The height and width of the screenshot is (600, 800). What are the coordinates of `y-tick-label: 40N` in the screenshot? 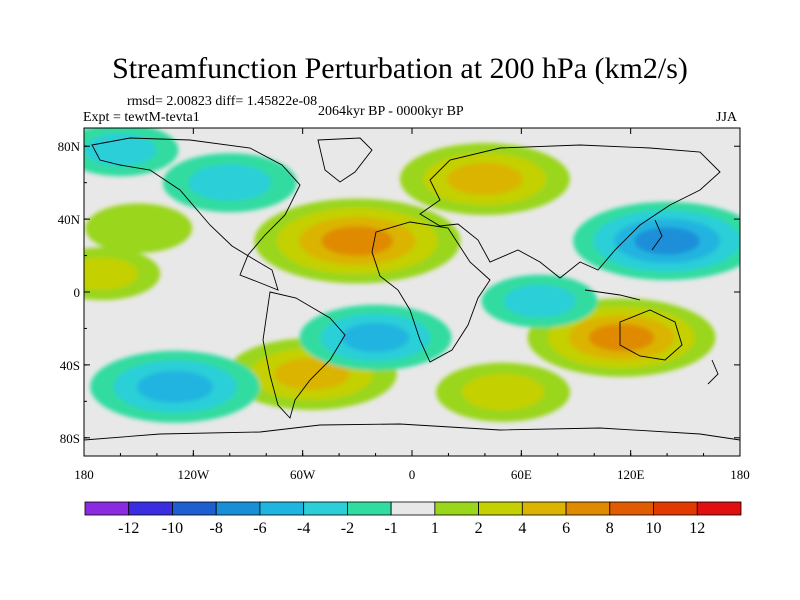 It's located at (69, 219).